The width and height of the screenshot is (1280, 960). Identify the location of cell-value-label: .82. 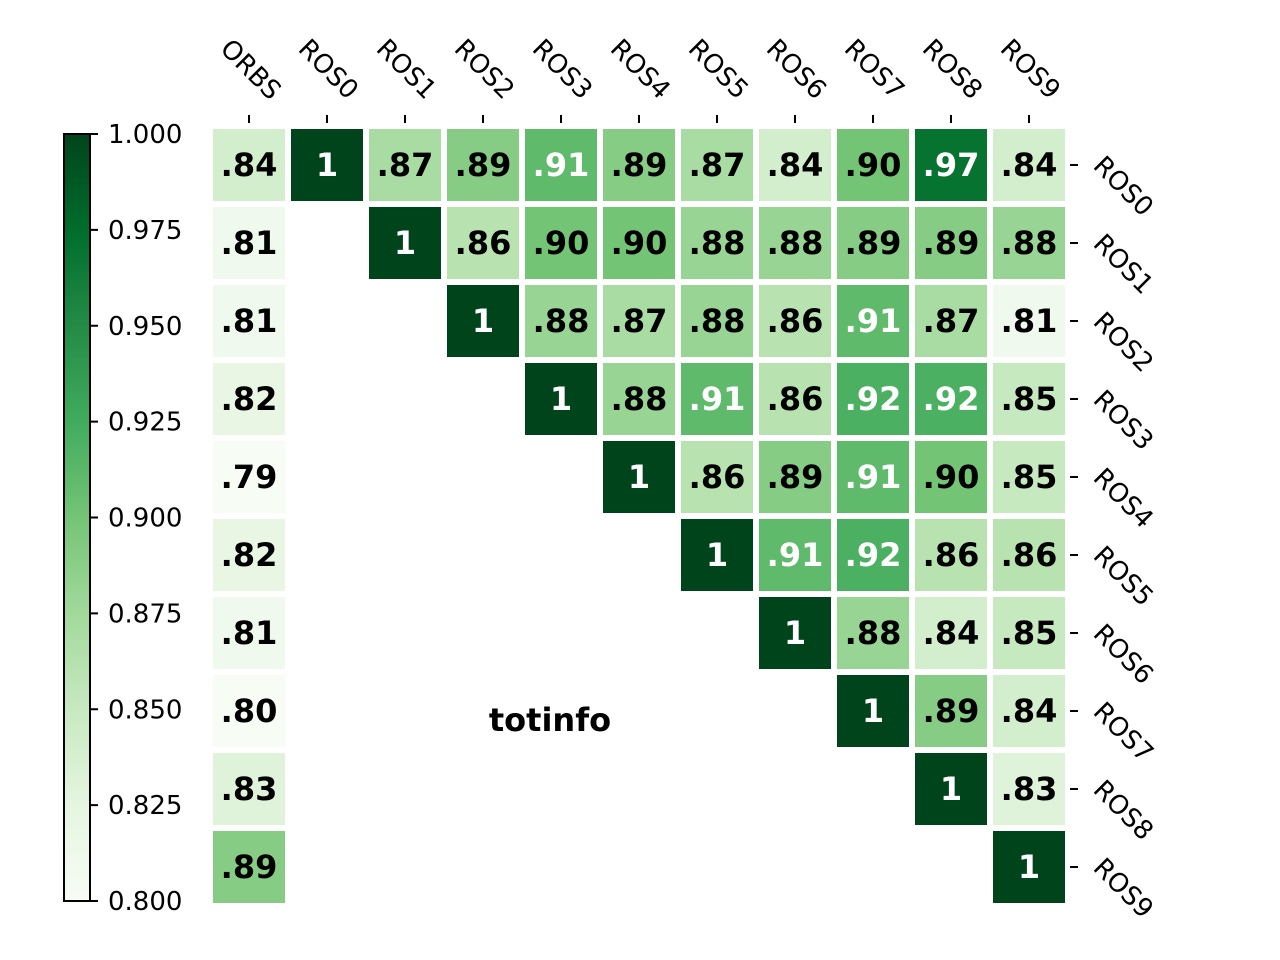
(249, 555).